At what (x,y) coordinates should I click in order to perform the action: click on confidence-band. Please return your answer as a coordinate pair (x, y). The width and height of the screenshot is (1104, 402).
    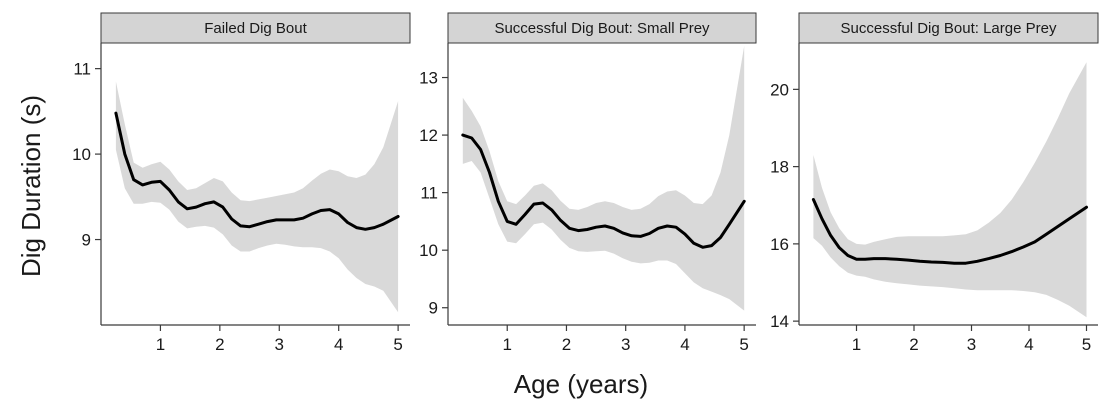
    Looking at the image, I should click on (257, 197).